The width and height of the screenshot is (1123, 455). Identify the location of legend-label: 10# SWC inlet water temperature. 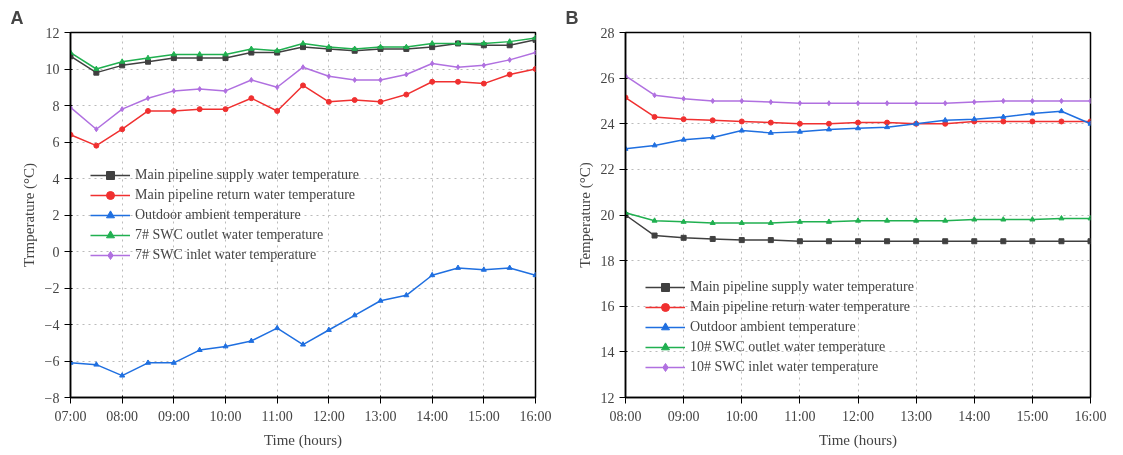
(784, 367).